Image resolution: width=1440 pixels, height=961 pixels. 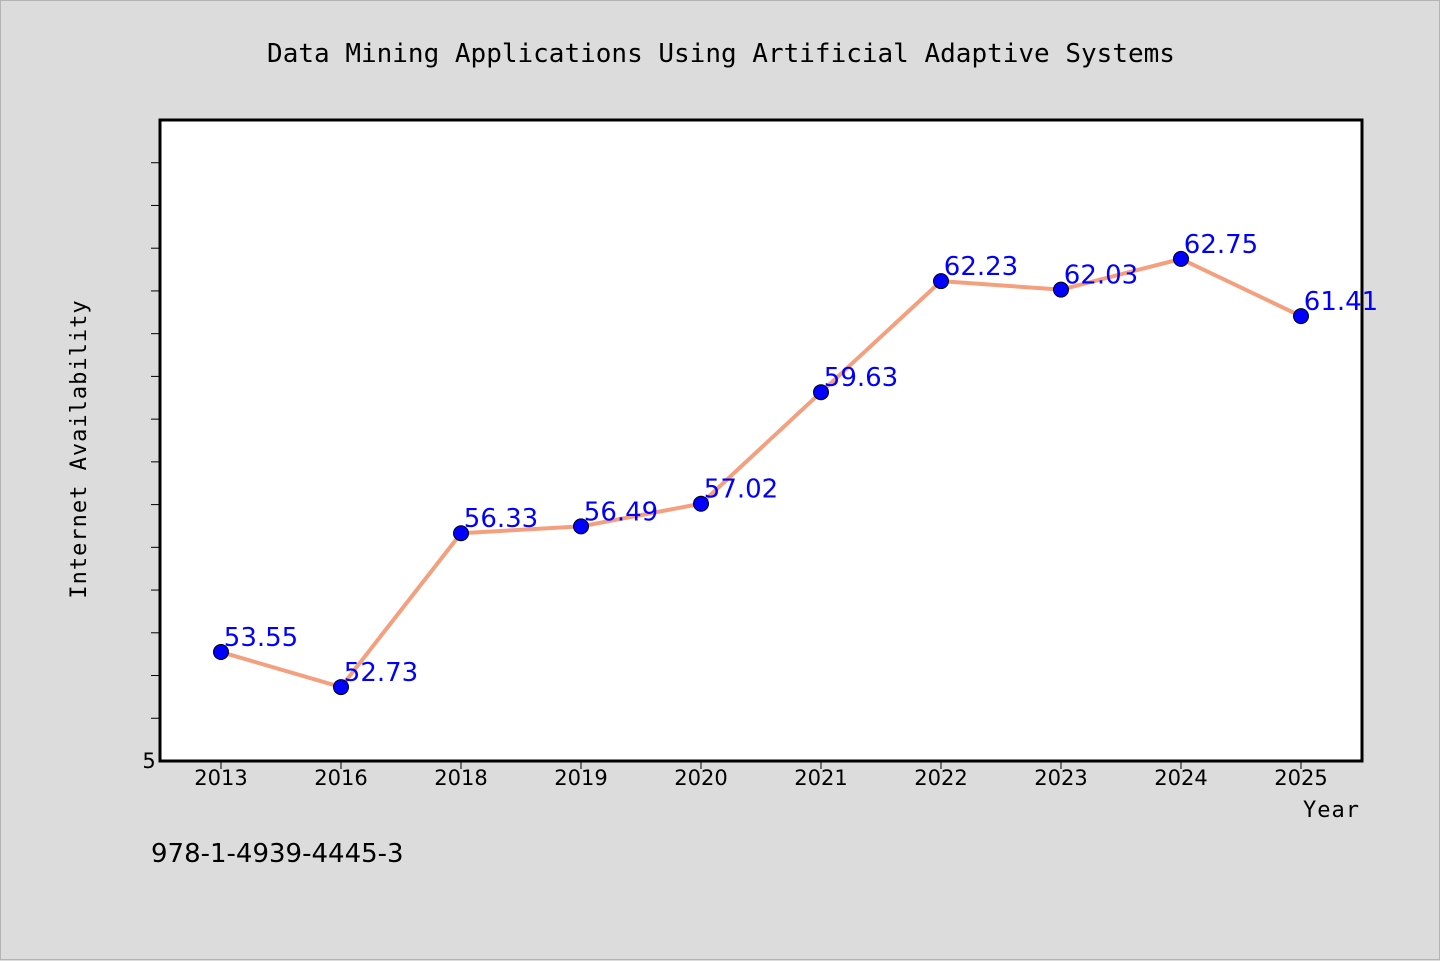 I want to click on x-axis-label: Year, so click(x=1331, y=810).